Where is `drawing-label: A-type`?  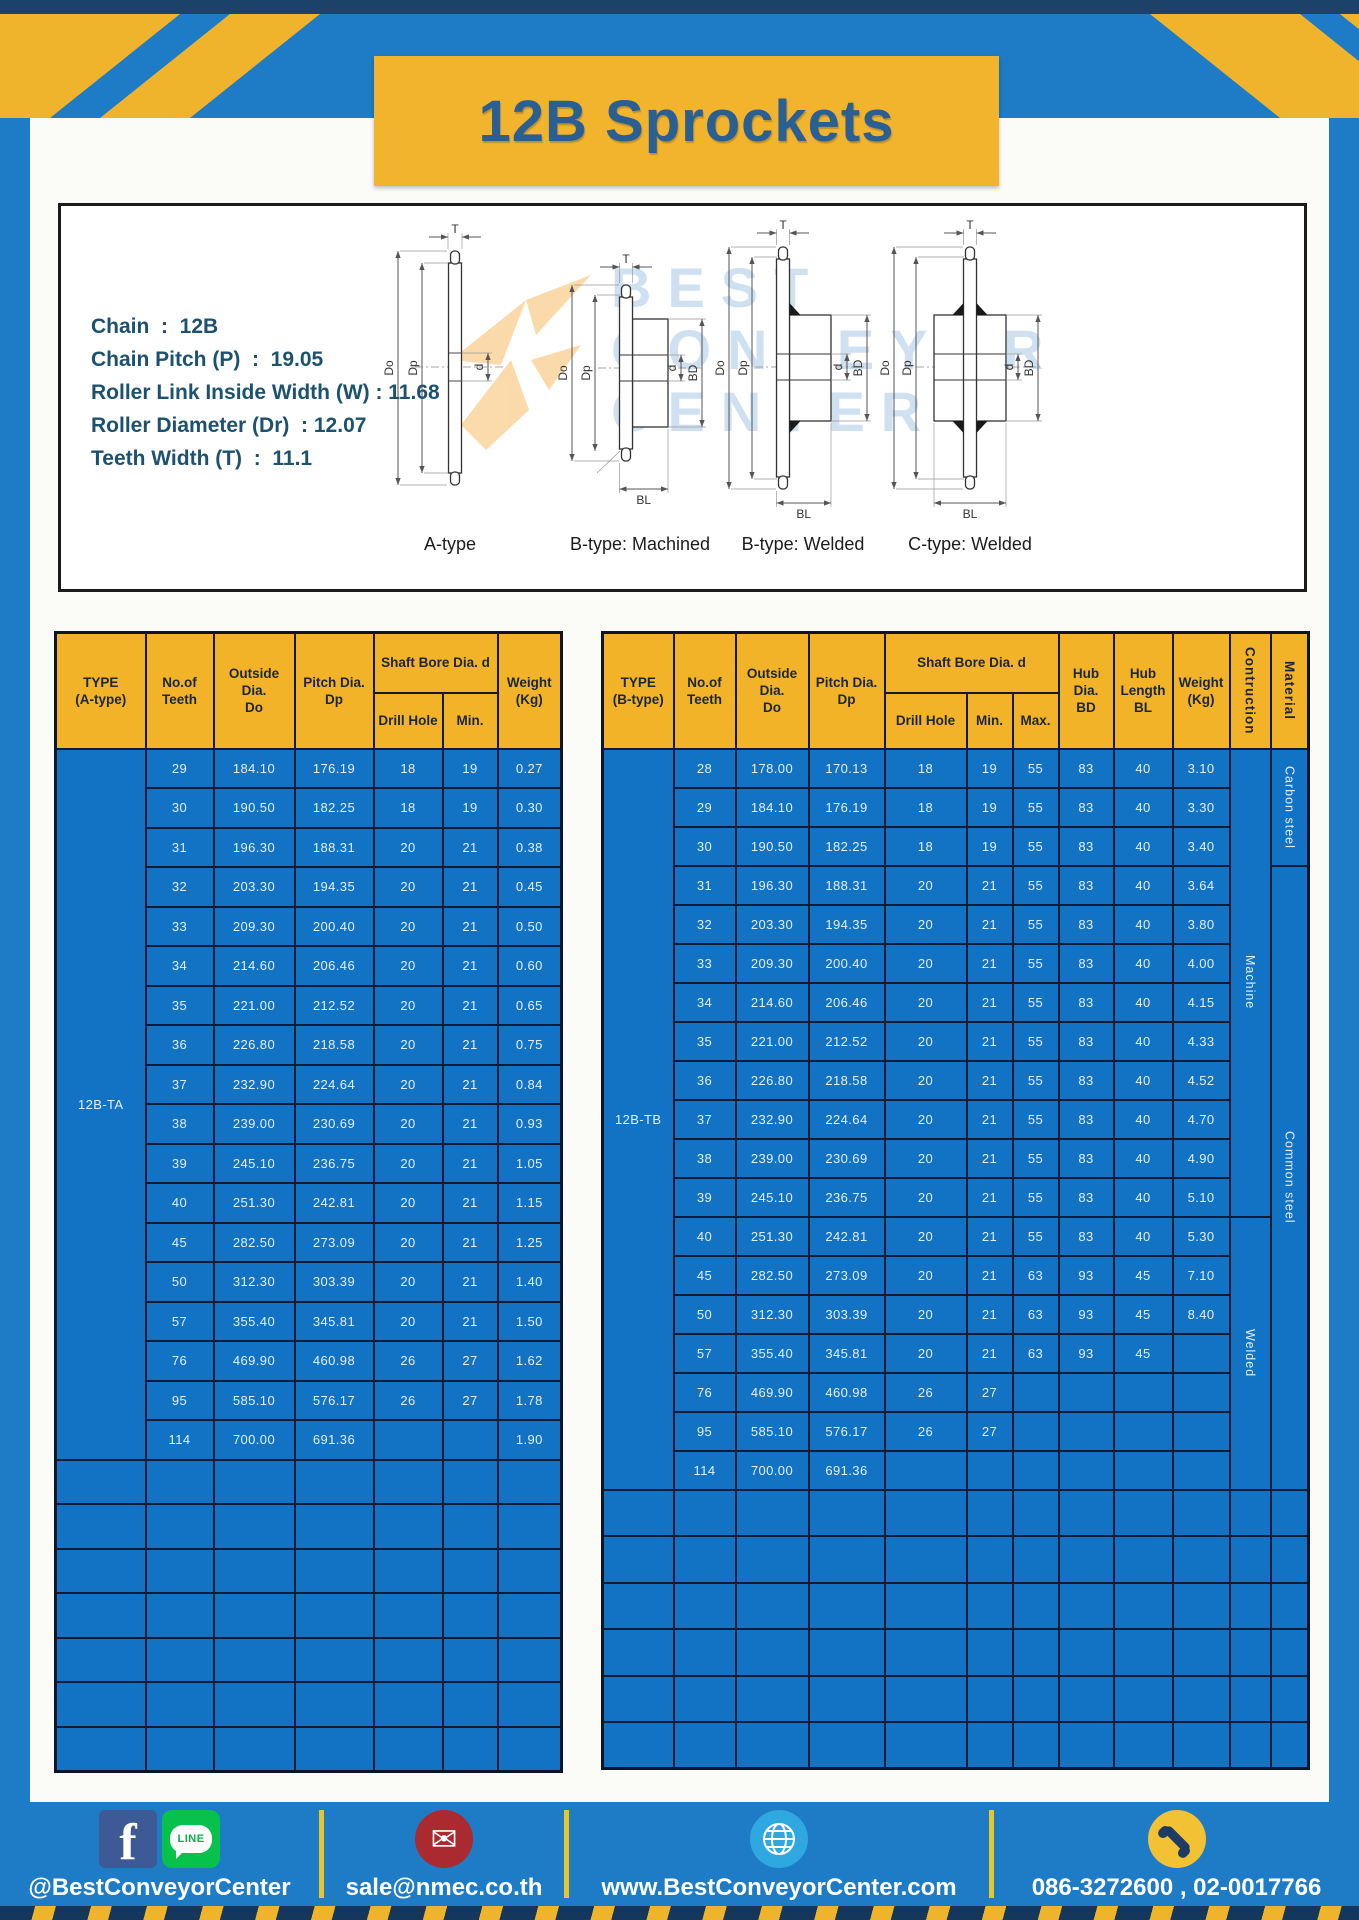
drawing-label: A-type is located at coordinates (450, 544).